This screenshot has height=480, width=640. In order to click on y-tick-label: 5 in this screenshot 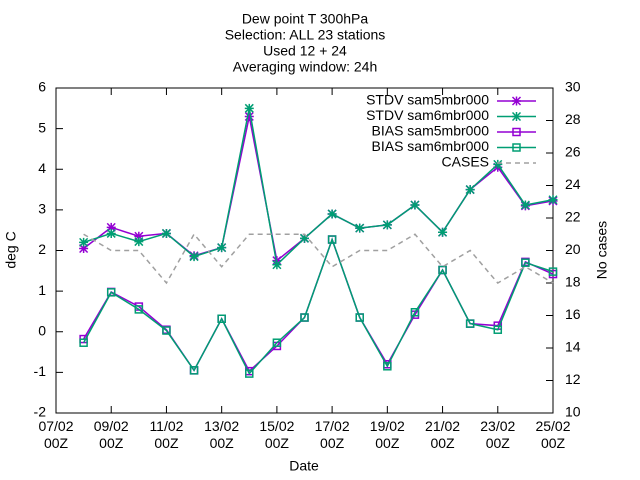, I will do `click(42, 127)`.